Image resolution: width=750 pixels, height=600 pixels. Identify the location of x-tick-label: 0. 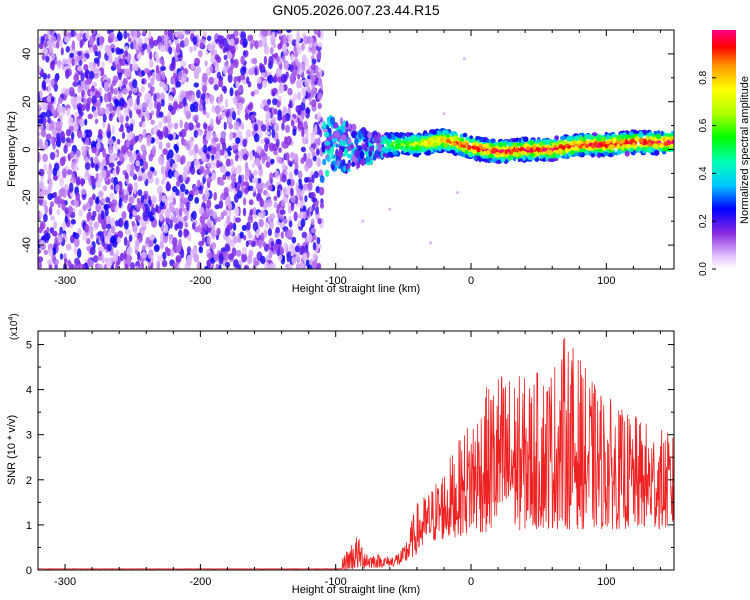
(471, 582).